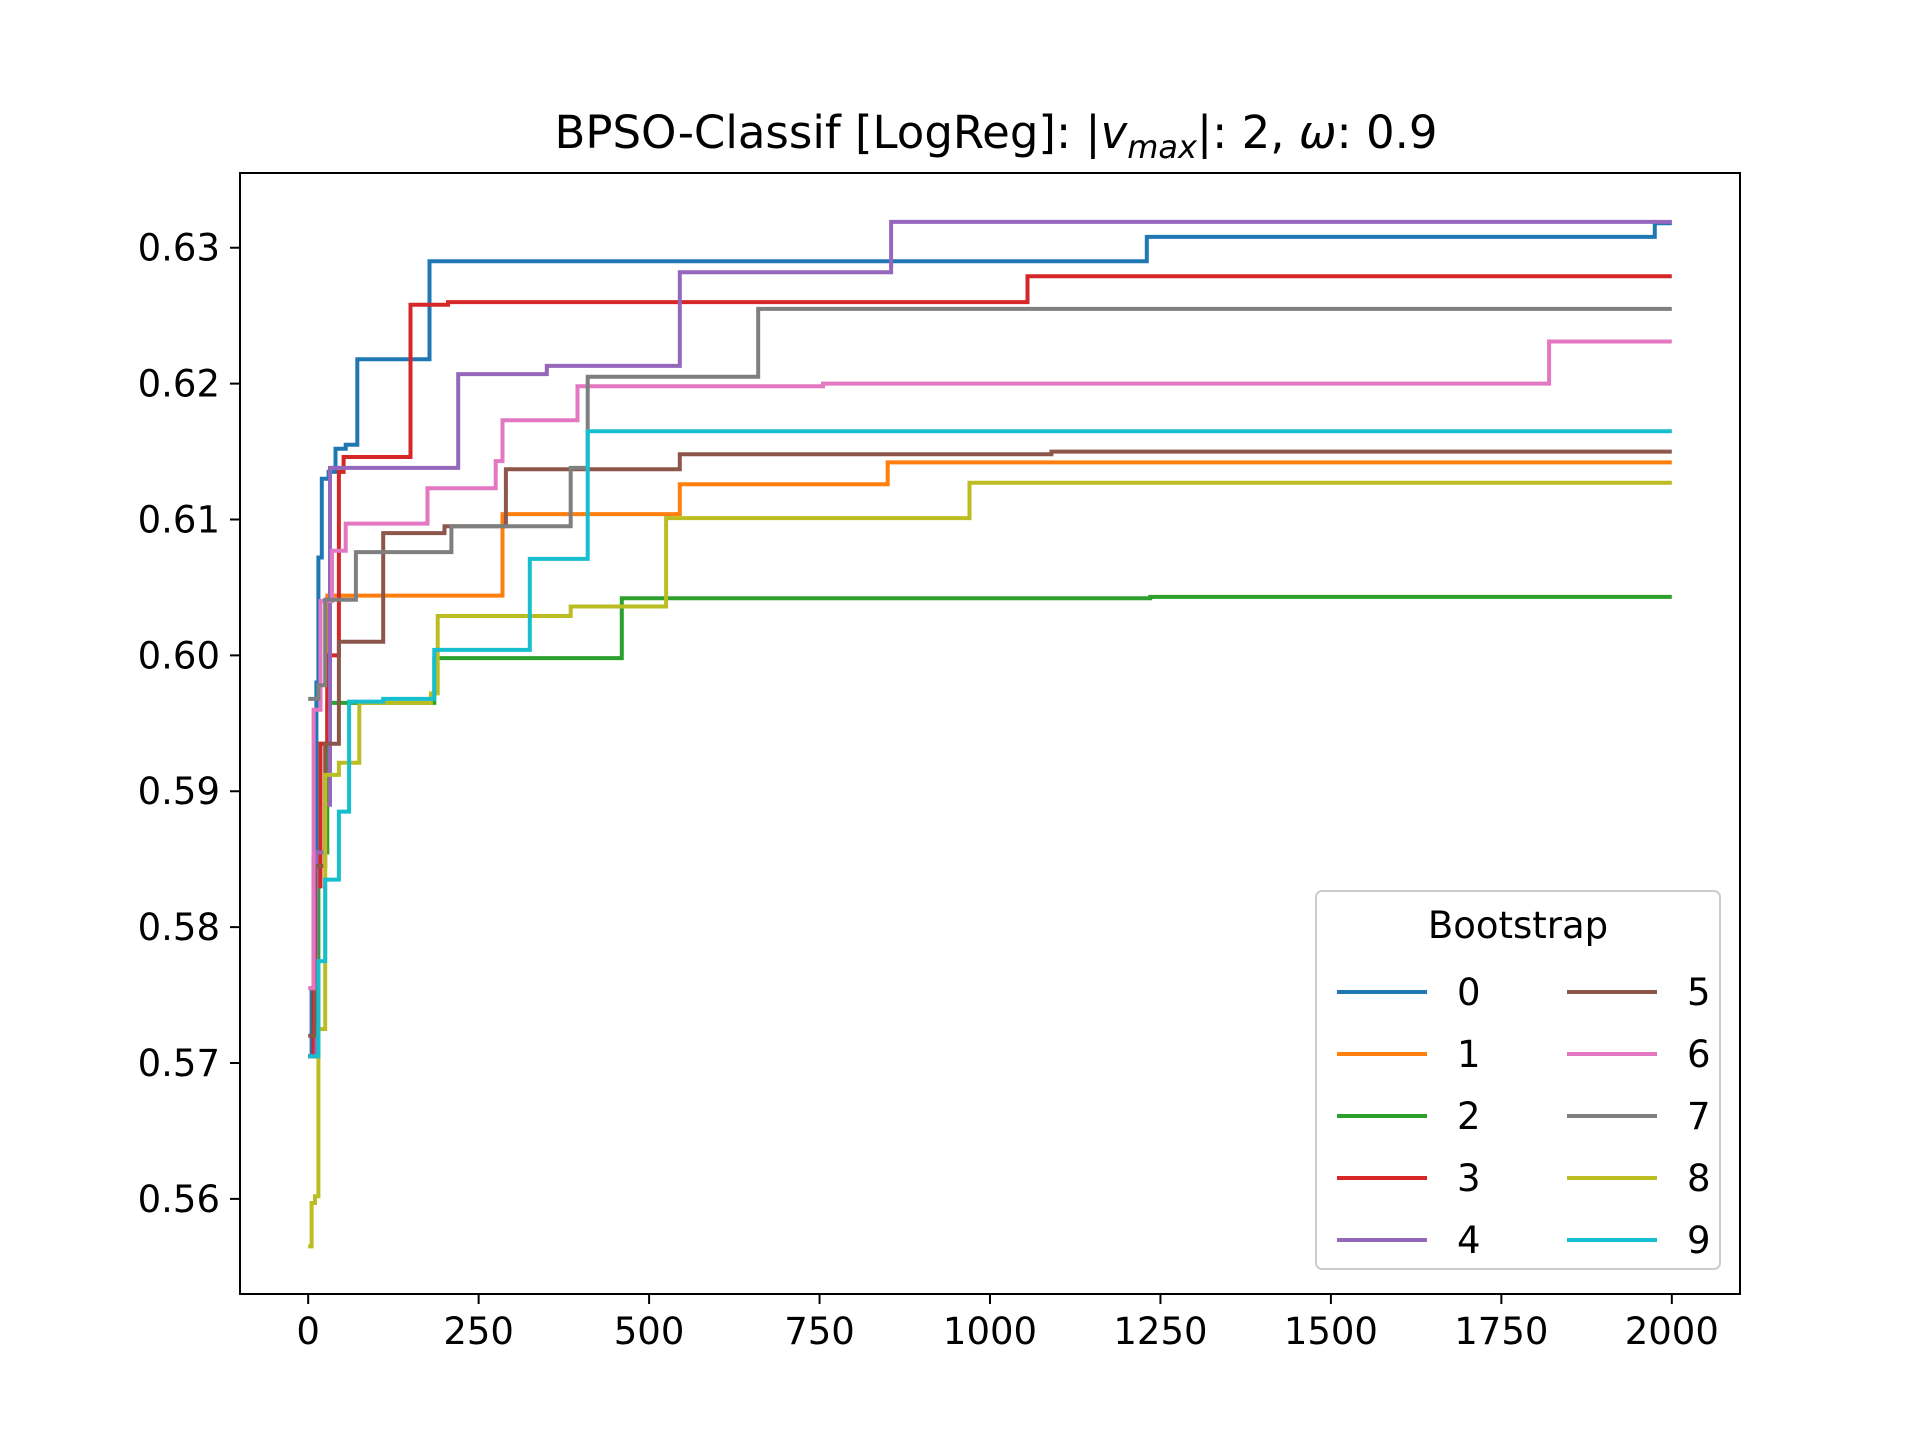 The height and width of the screenshot is (1440, 1920). I want to click on legend-box, so click(1518, 1080).